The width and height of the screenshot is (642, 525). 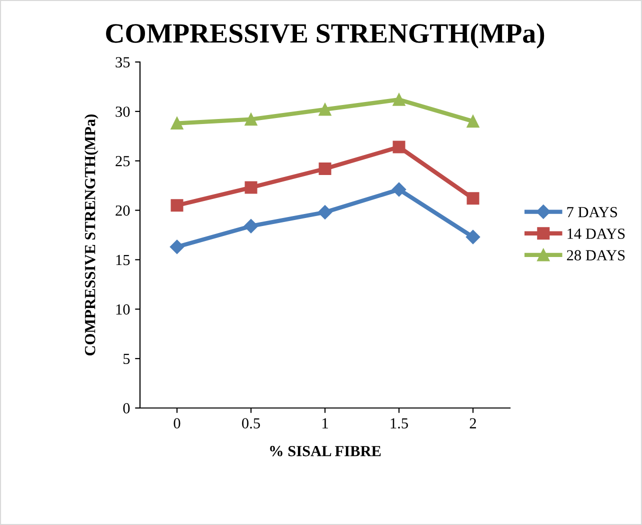 What do you see at coordinates (123, 309) in the screenshot?
I see `y-tick-label: 10` at bounding box center [123, 309].